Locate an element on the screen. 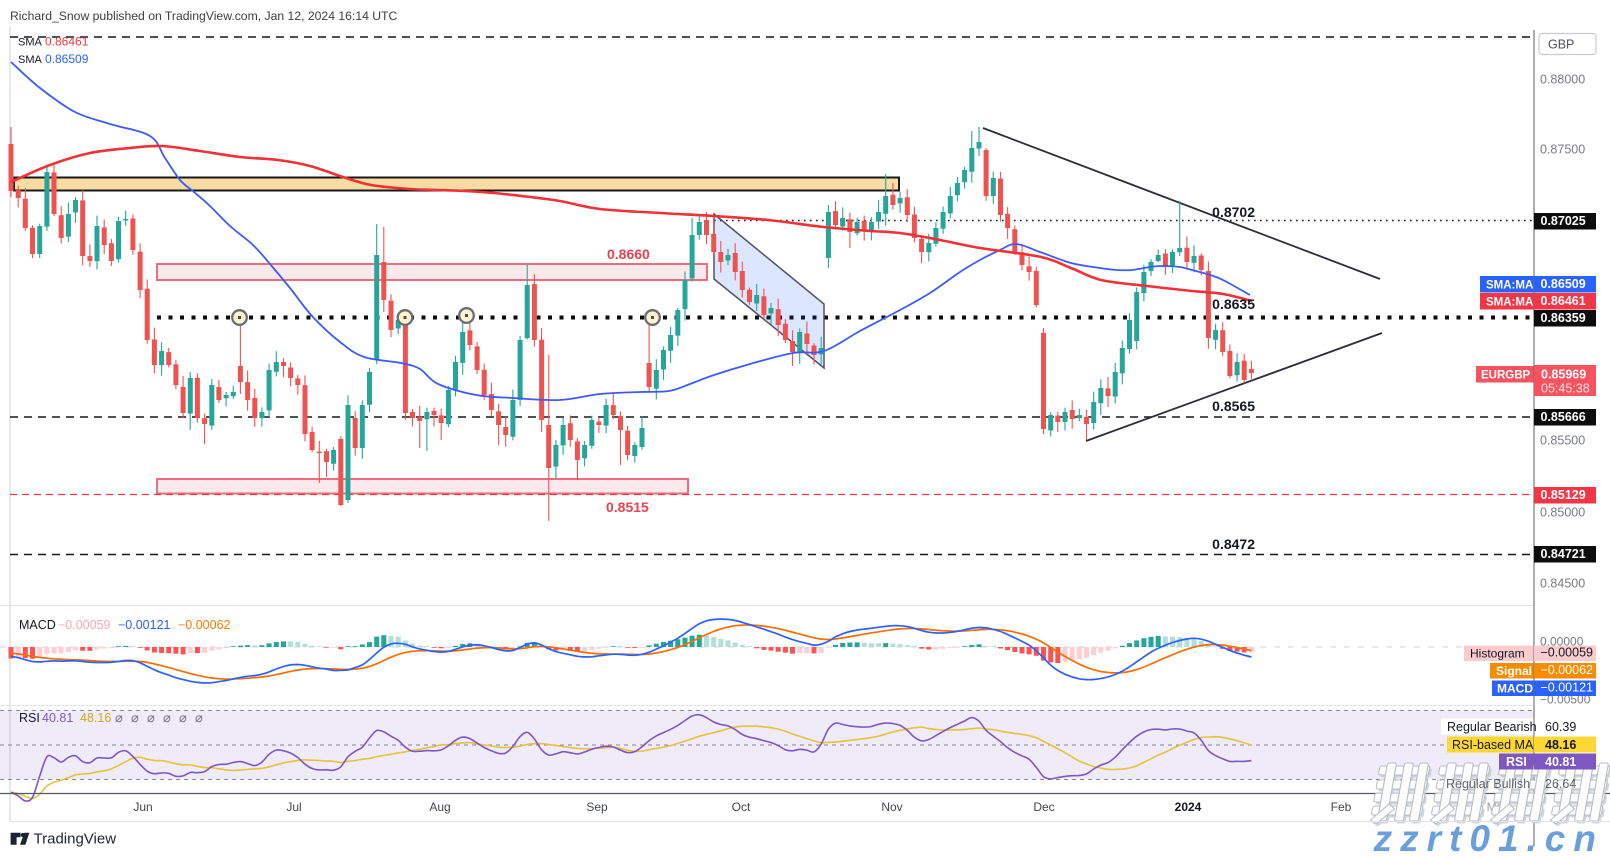  svg-text: 0.87025 is located at coordinates (1563, 221).